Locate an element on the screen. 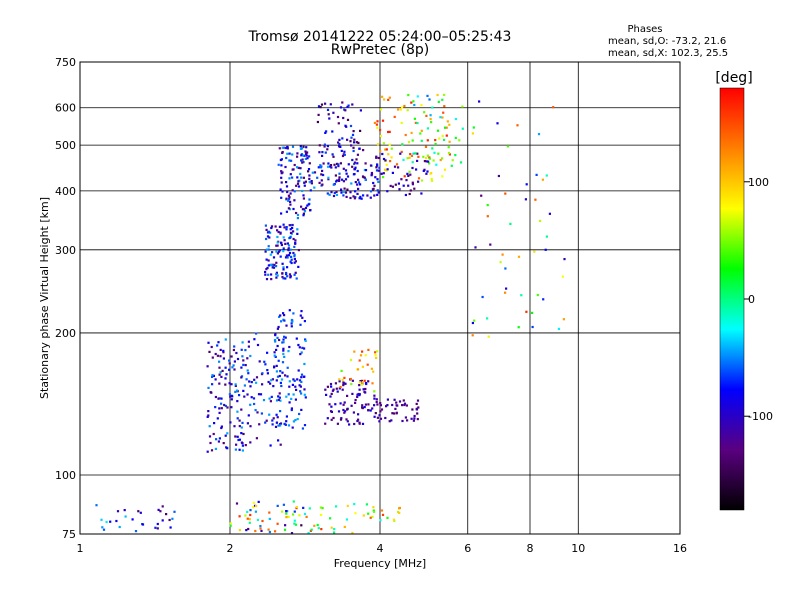  y-axis: 75 100 200 300 400 500 600 750 is located at coordinates (65, 298).